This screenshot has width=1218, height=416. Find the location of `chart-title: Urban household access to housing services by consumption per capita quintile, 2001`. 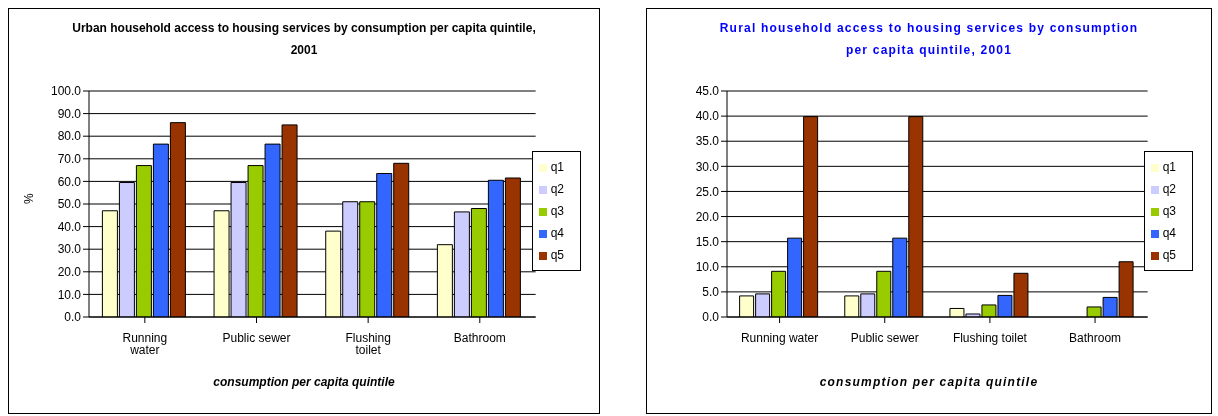

chart-title: Urban household access to housing services by consumption per capita quintile, 2001 is located at coordinates (304, 39).